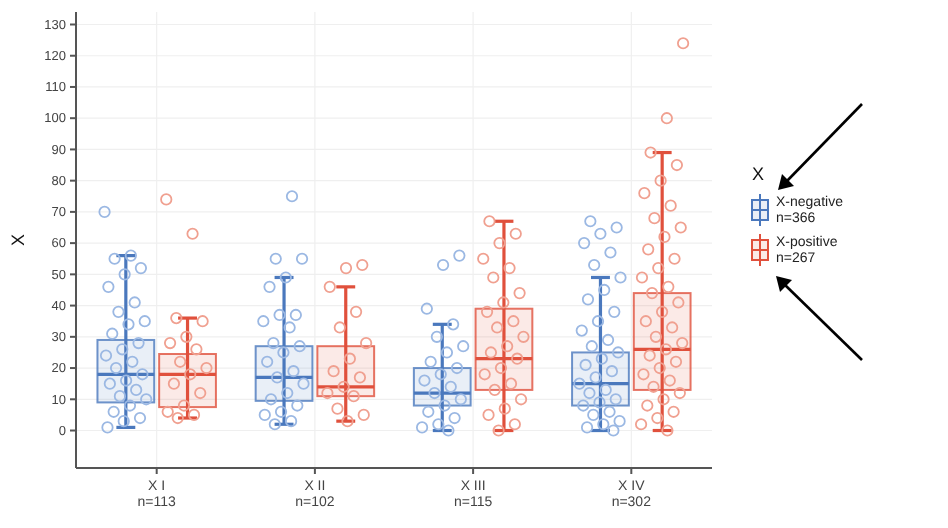  What do you see at coordinates (18, 240) in the screenshot?
I see `y-axis-title: X` at bounding box center [18, 240].